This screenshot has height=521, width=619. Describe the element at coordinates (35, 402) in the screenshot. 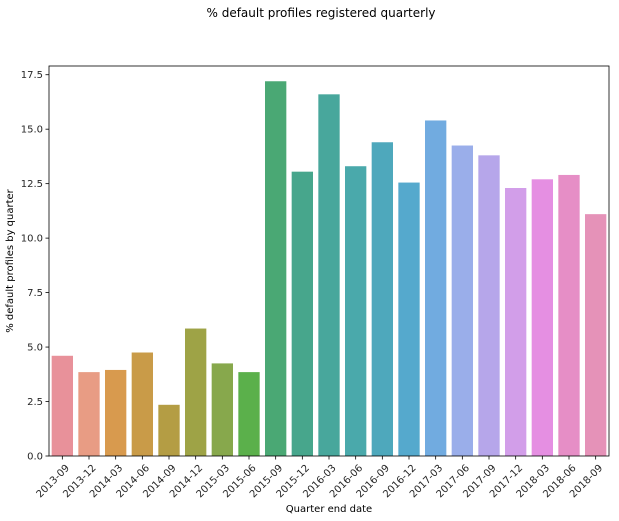

I see `y-tick-label: 2.5` at that location.